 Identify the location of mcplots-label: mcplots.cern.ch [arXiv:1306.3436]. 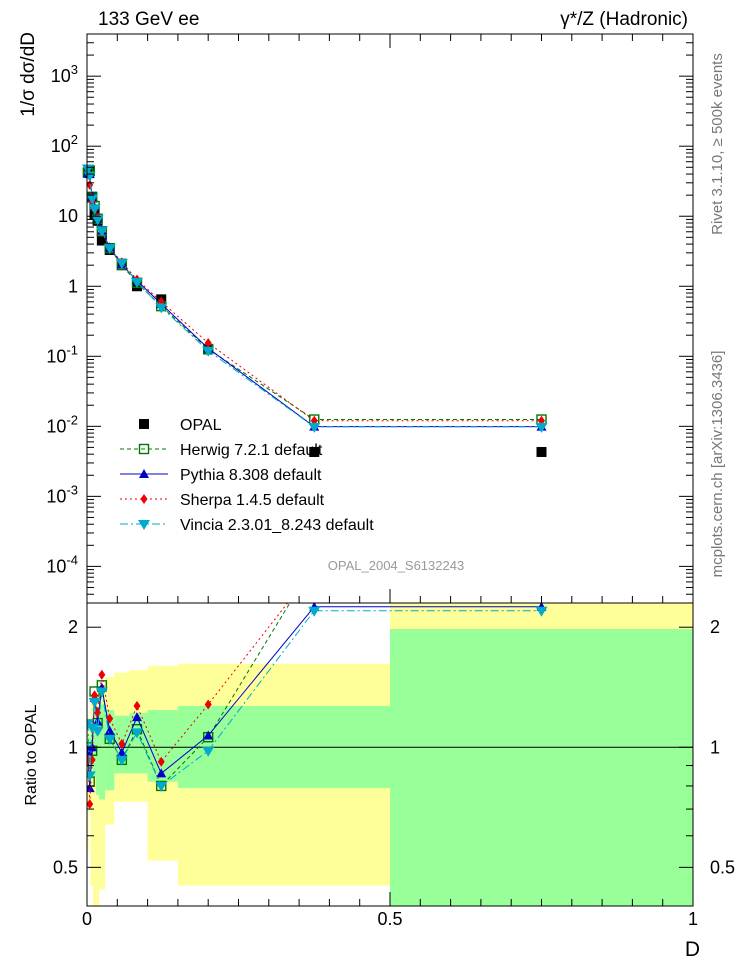
(717, 464).